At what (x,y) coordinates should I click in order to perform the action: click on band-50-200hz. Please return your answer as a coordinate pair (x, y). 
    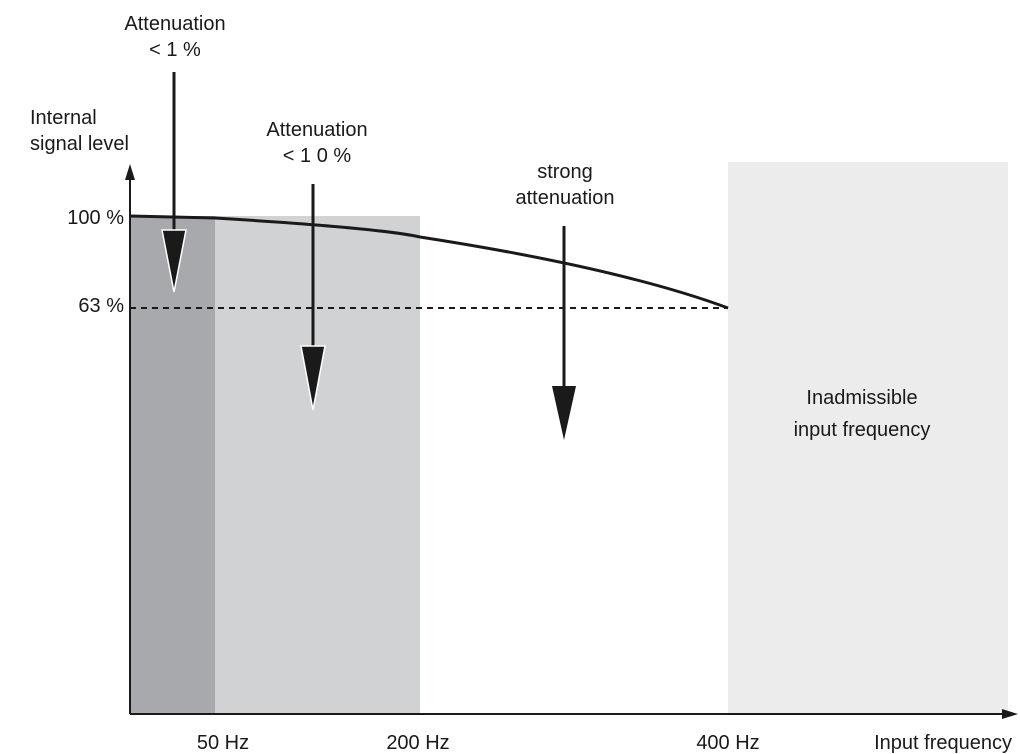
    Looking at the image, I should click on (317, 465).